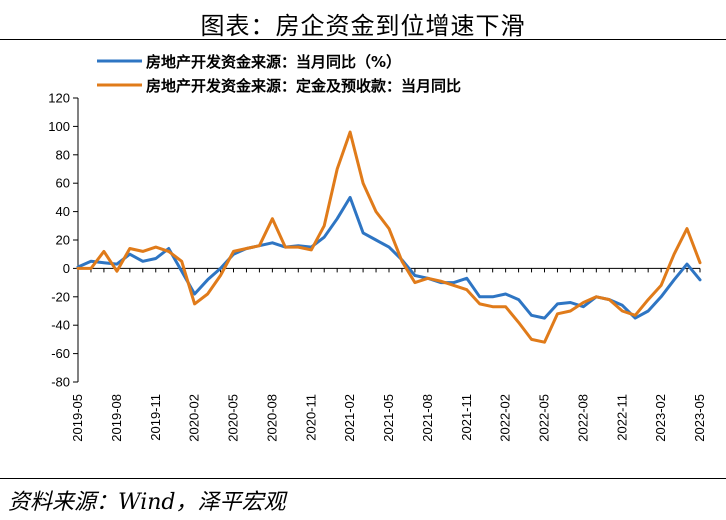 This screenshot has width=726, height=520. What do you see at coordinates (363, 478) in the screenshot?
I see `source-divider` at bounding box center [363, 478].